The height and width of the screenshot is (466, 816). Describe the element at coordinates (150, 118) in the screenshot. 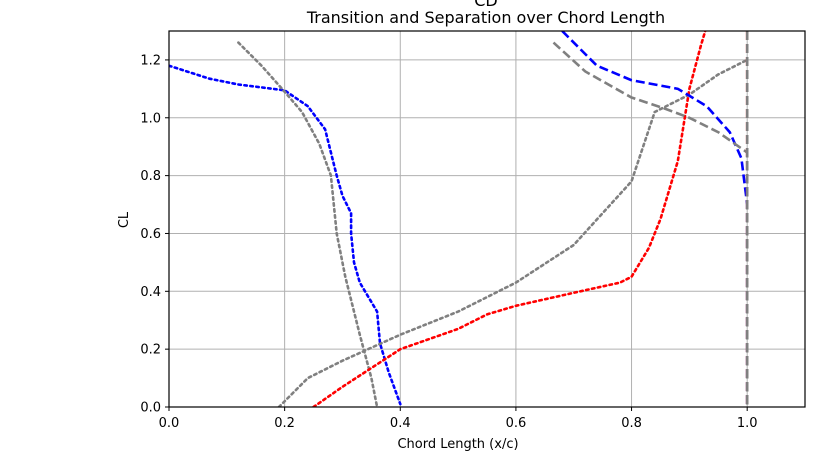

I see `y-tick-label: 1.0` at that location.